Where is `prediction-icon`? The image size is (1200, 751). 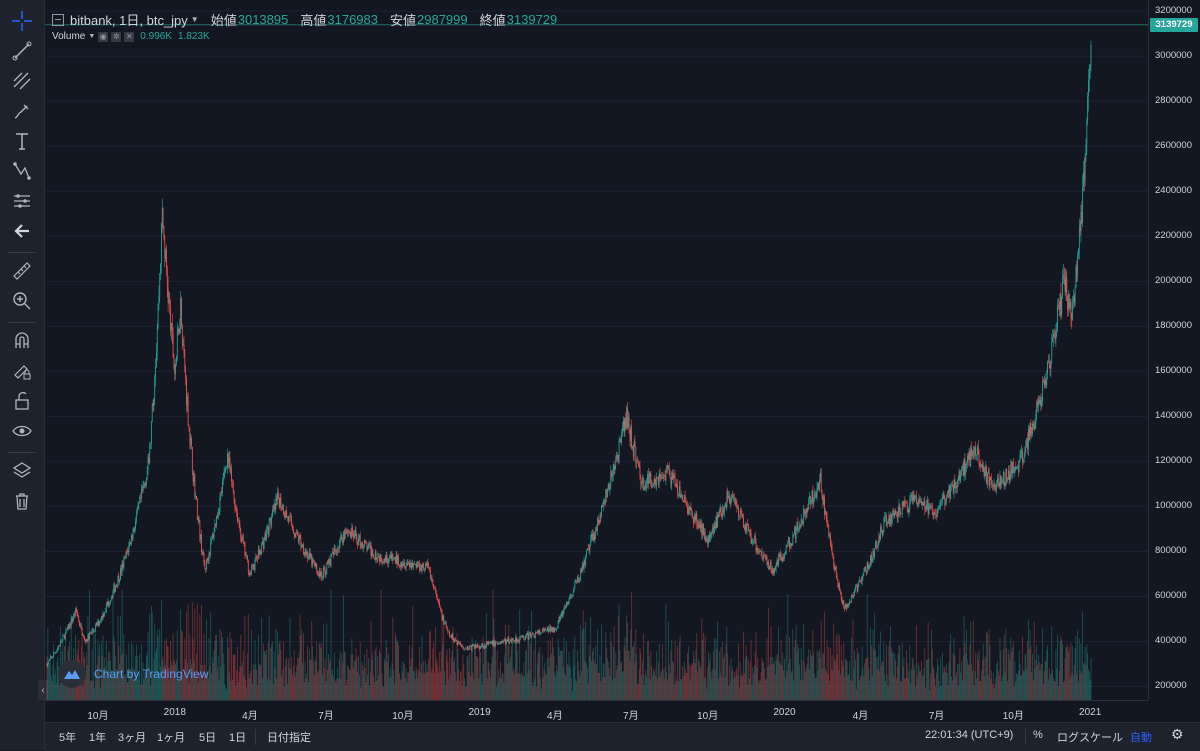
prediction-icon is located at coordinates (22, 201).